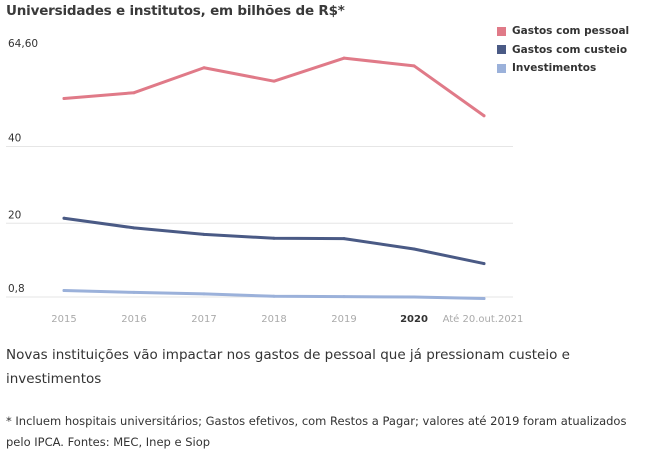 The width and height of the screenshot is (659, 462). I want to click on legend-item-pessoal: Gastos com pessoal, so click(563, 31).